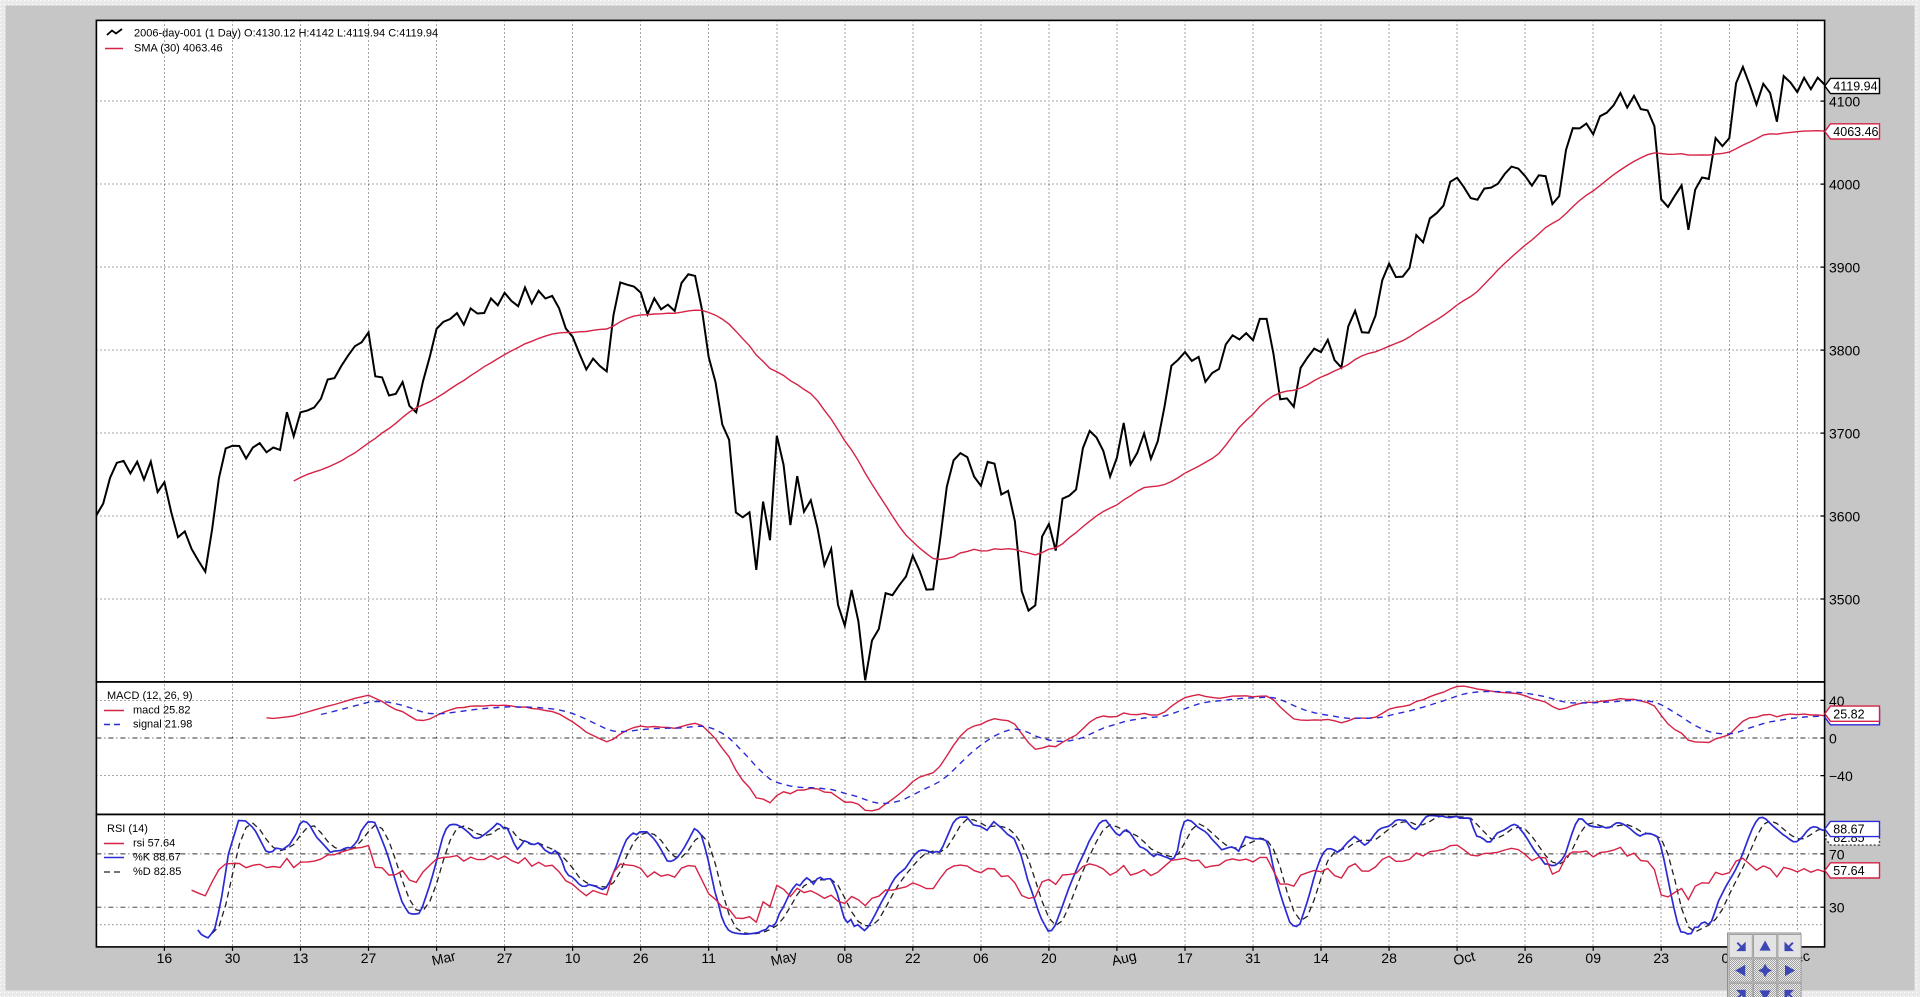  I want to click on svg-text: 70, so click(1837, 854).